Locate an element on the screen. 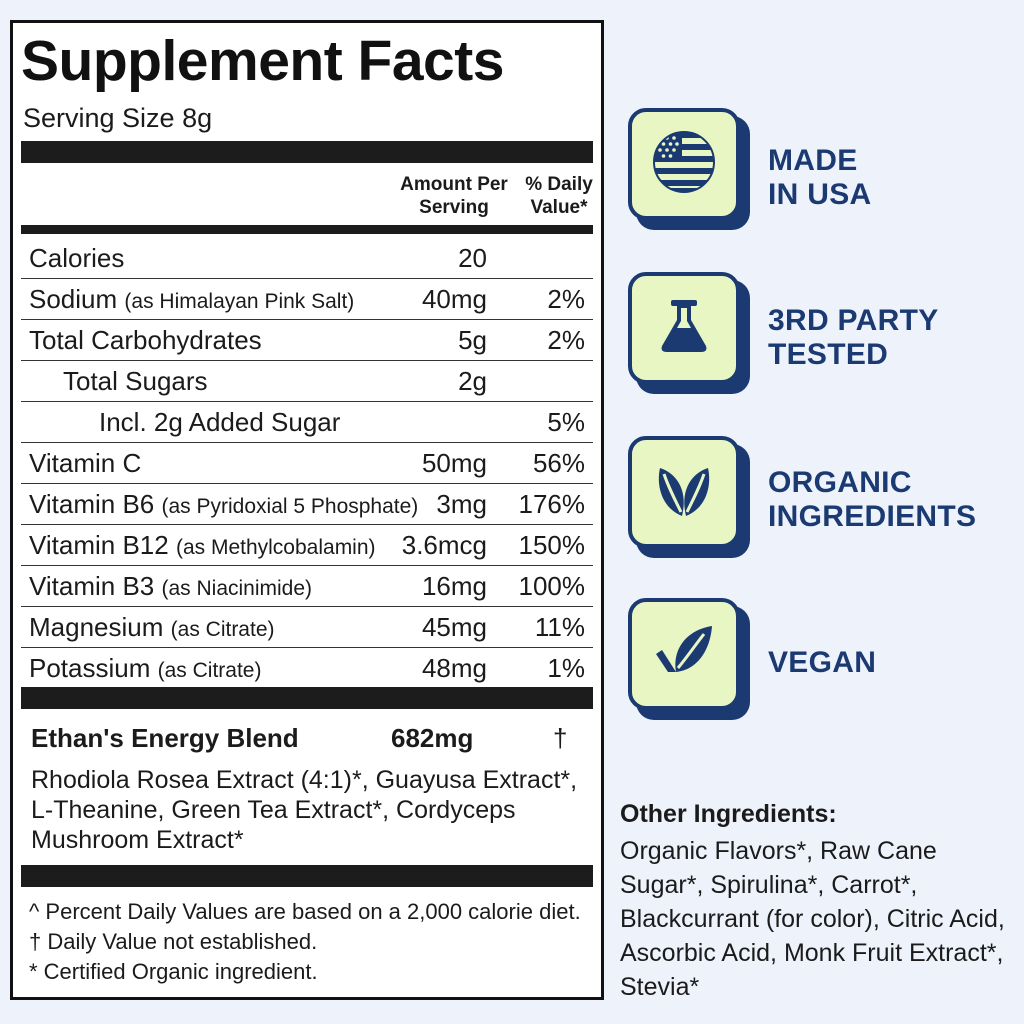 The image size is (1024, 1024). nutrient-source: (as Methylcobalamin) is located at coordinates (275, 547).